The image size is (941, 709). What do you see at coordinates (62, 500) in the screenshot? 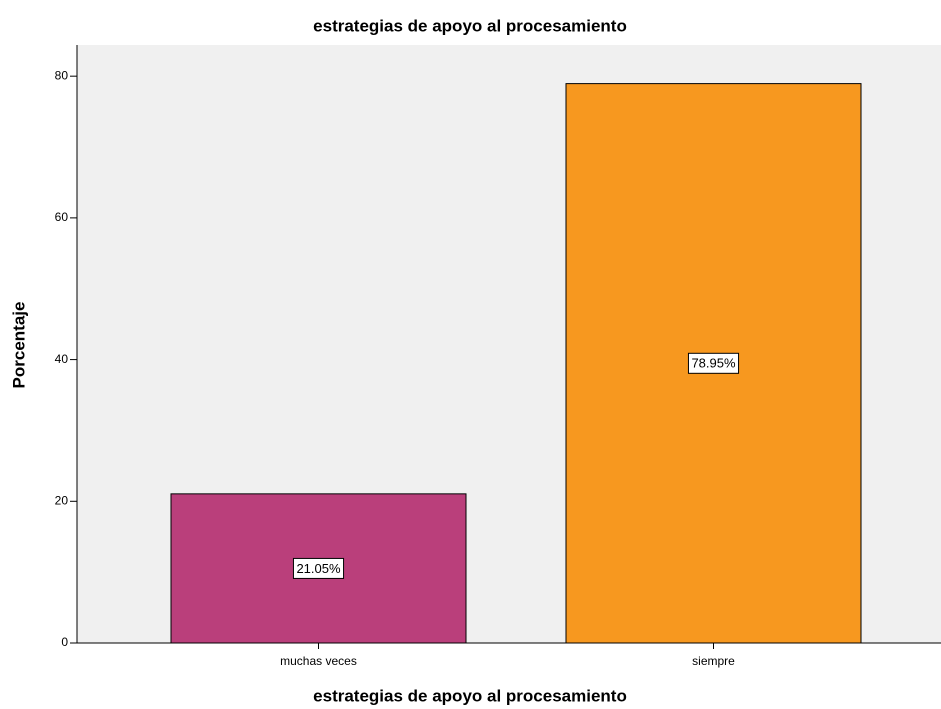
I see `y-tick-label: 20` at bounding box center [62, 500].